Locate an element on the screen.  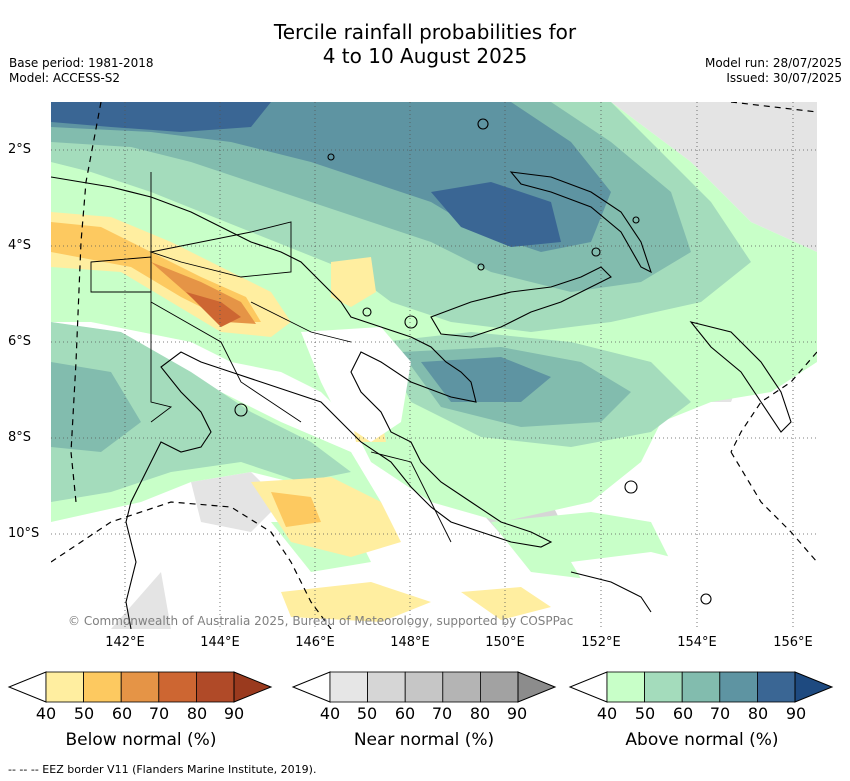
colorbar-below-label: Below normal (%) is located at coordinates (141, 740).